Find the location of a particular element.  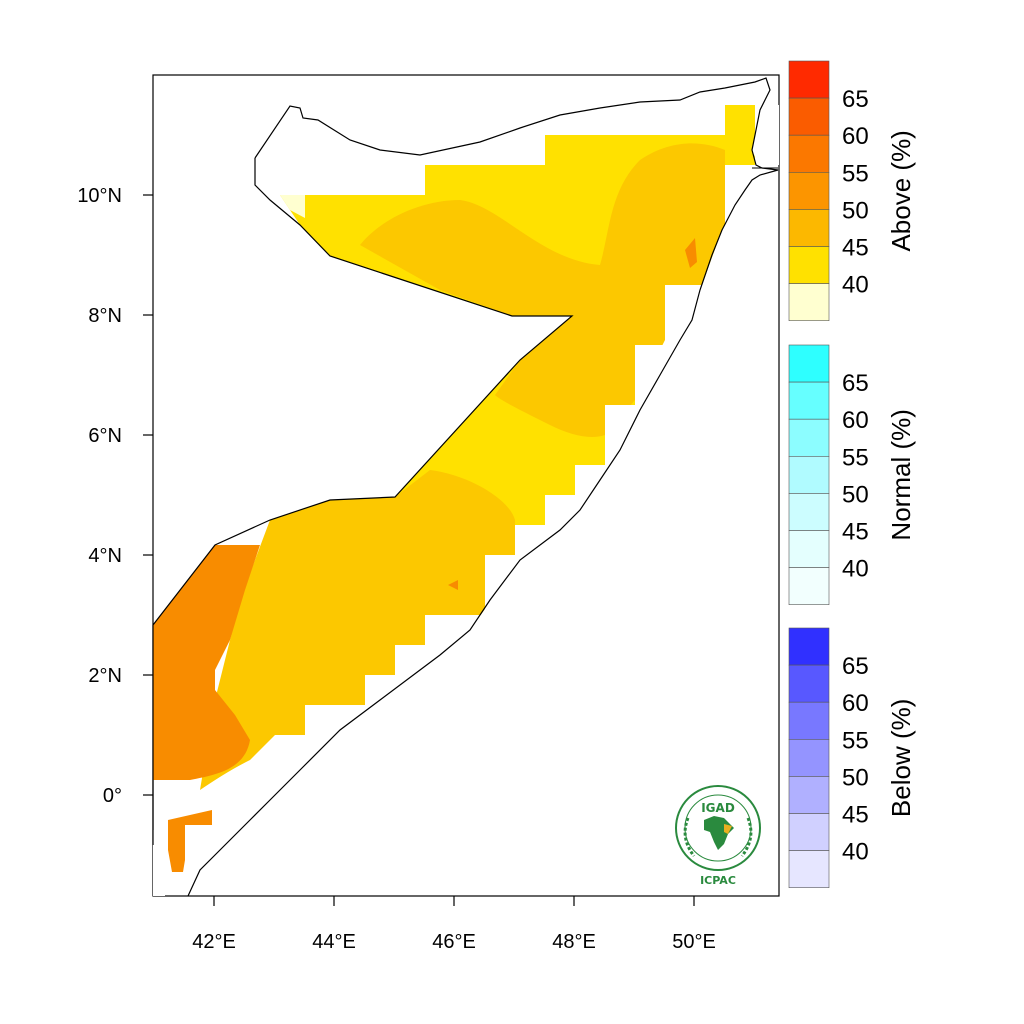

africa-icon is located at coordinates (719, 833).